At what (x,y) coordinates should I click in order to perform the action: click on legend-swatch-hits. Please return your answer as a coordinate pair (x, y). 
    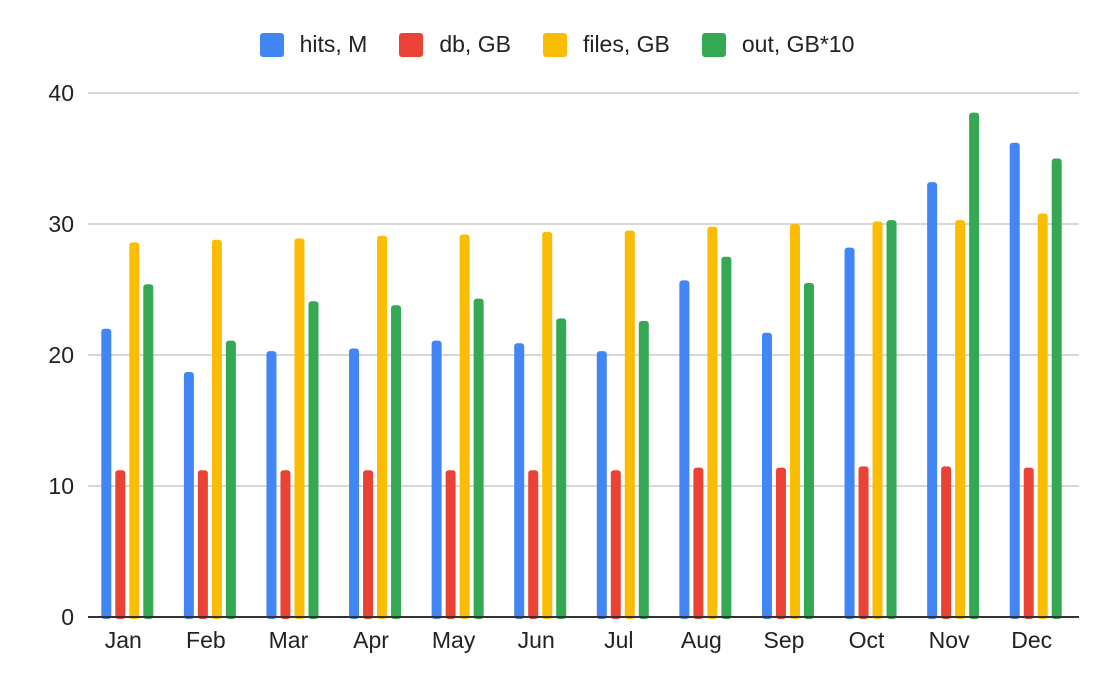
    Looking at the image, I should click on (271, 44).